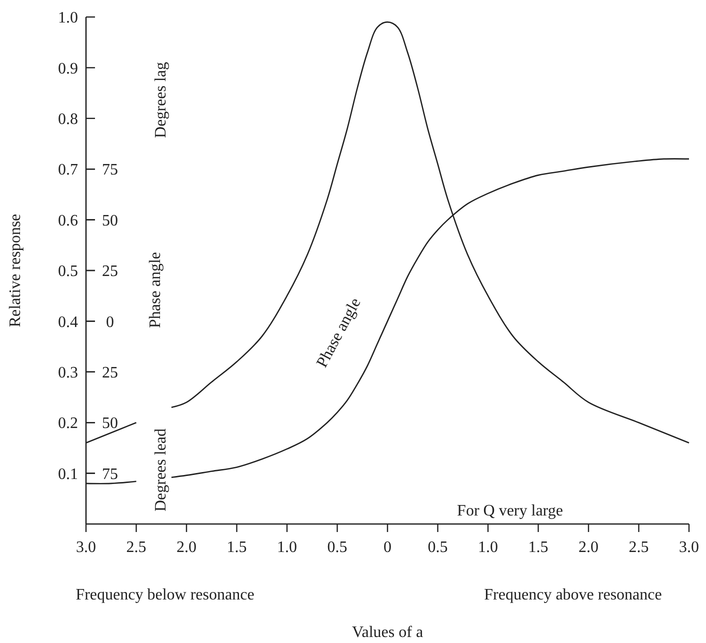  I want to click on y2-axis-title: Phase angle, so click(155, 290).